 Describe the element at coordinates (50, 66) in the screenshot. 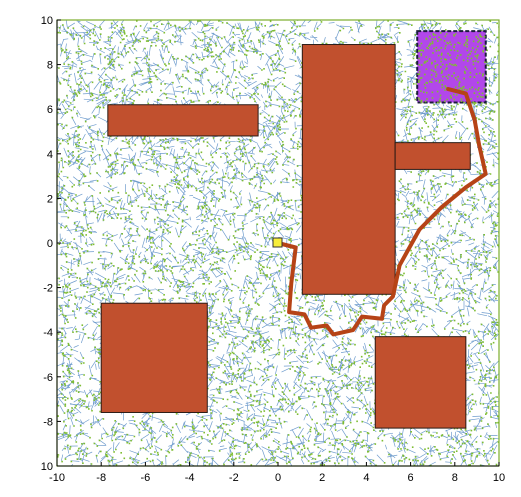

I see `y-tick-label: 8` at that location.